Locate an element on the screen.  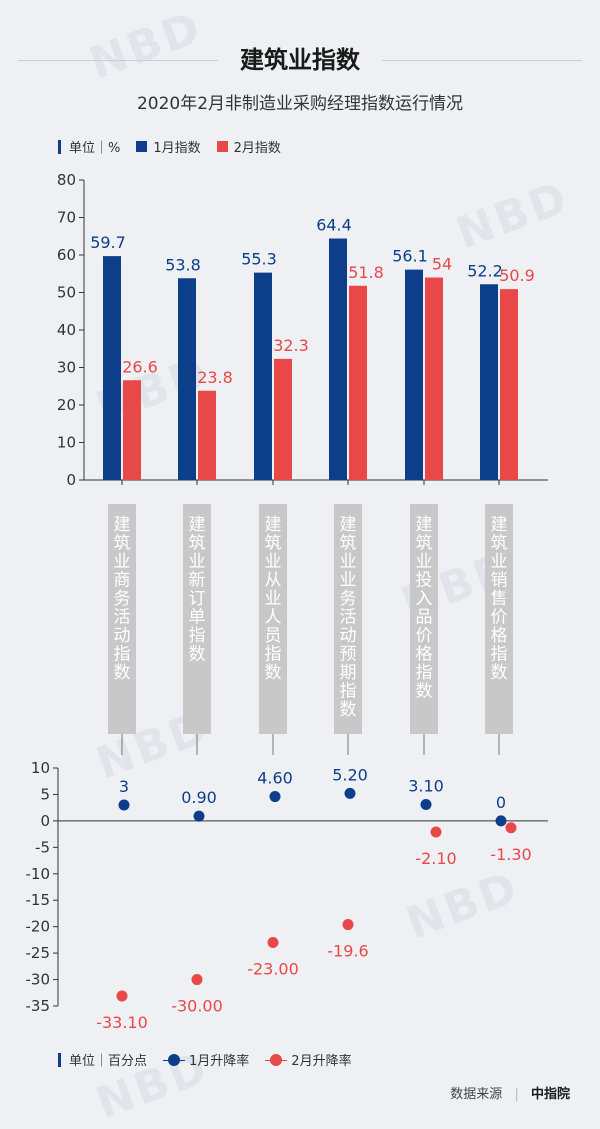
legend-label-feb: 2月指数 is located at coordinates (257, 148).